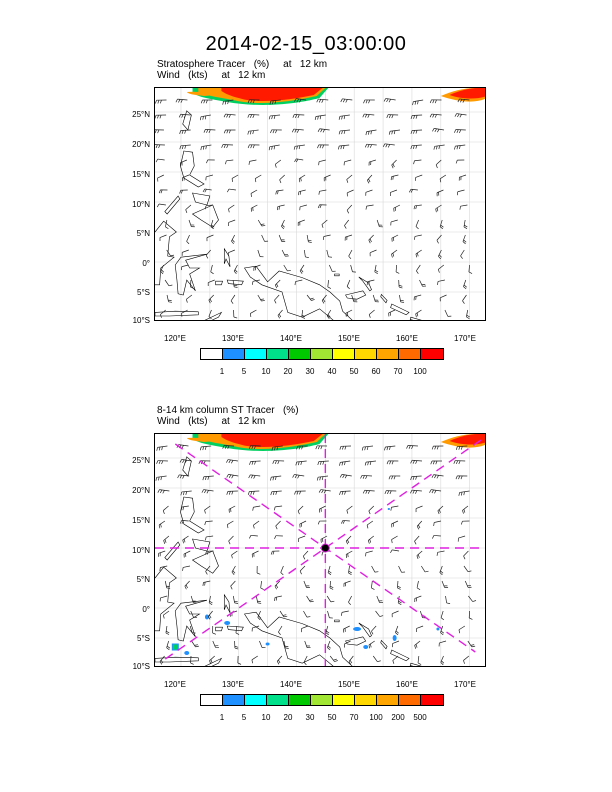 The width and height of the screenshot is (612, 792). Describe the element at coordinates (465, 338) in the screenshot. I see `lon-label: 170°E` at that location.